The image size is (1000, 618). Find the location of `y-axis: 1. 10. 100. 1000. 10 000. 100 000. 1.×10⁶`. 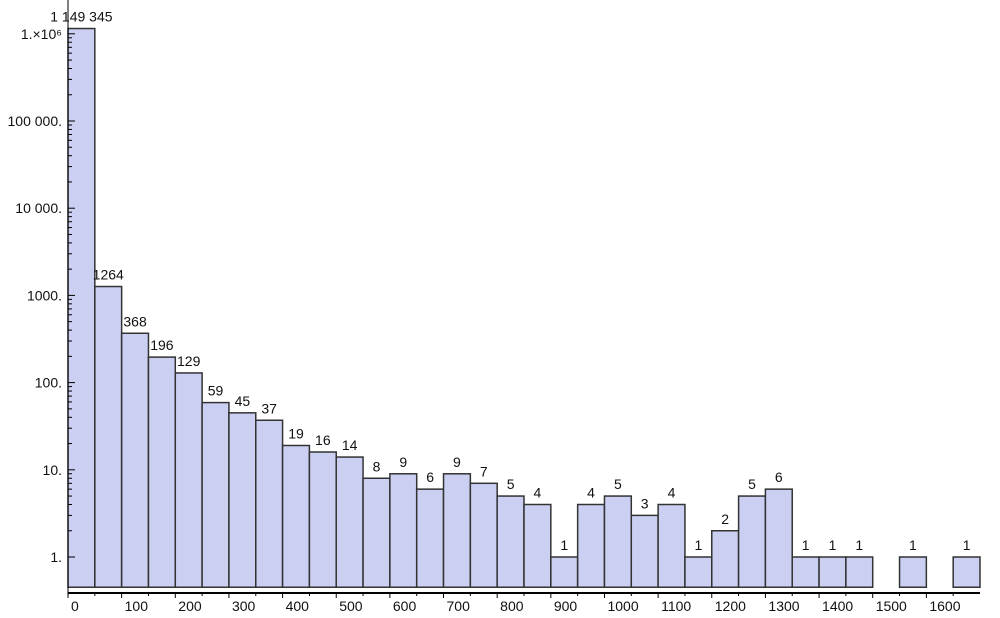

y-axis: 1. 10. 100. 1000. 10 000. 100 000. 1.×10⁶ is located at coordinates (41, 296).